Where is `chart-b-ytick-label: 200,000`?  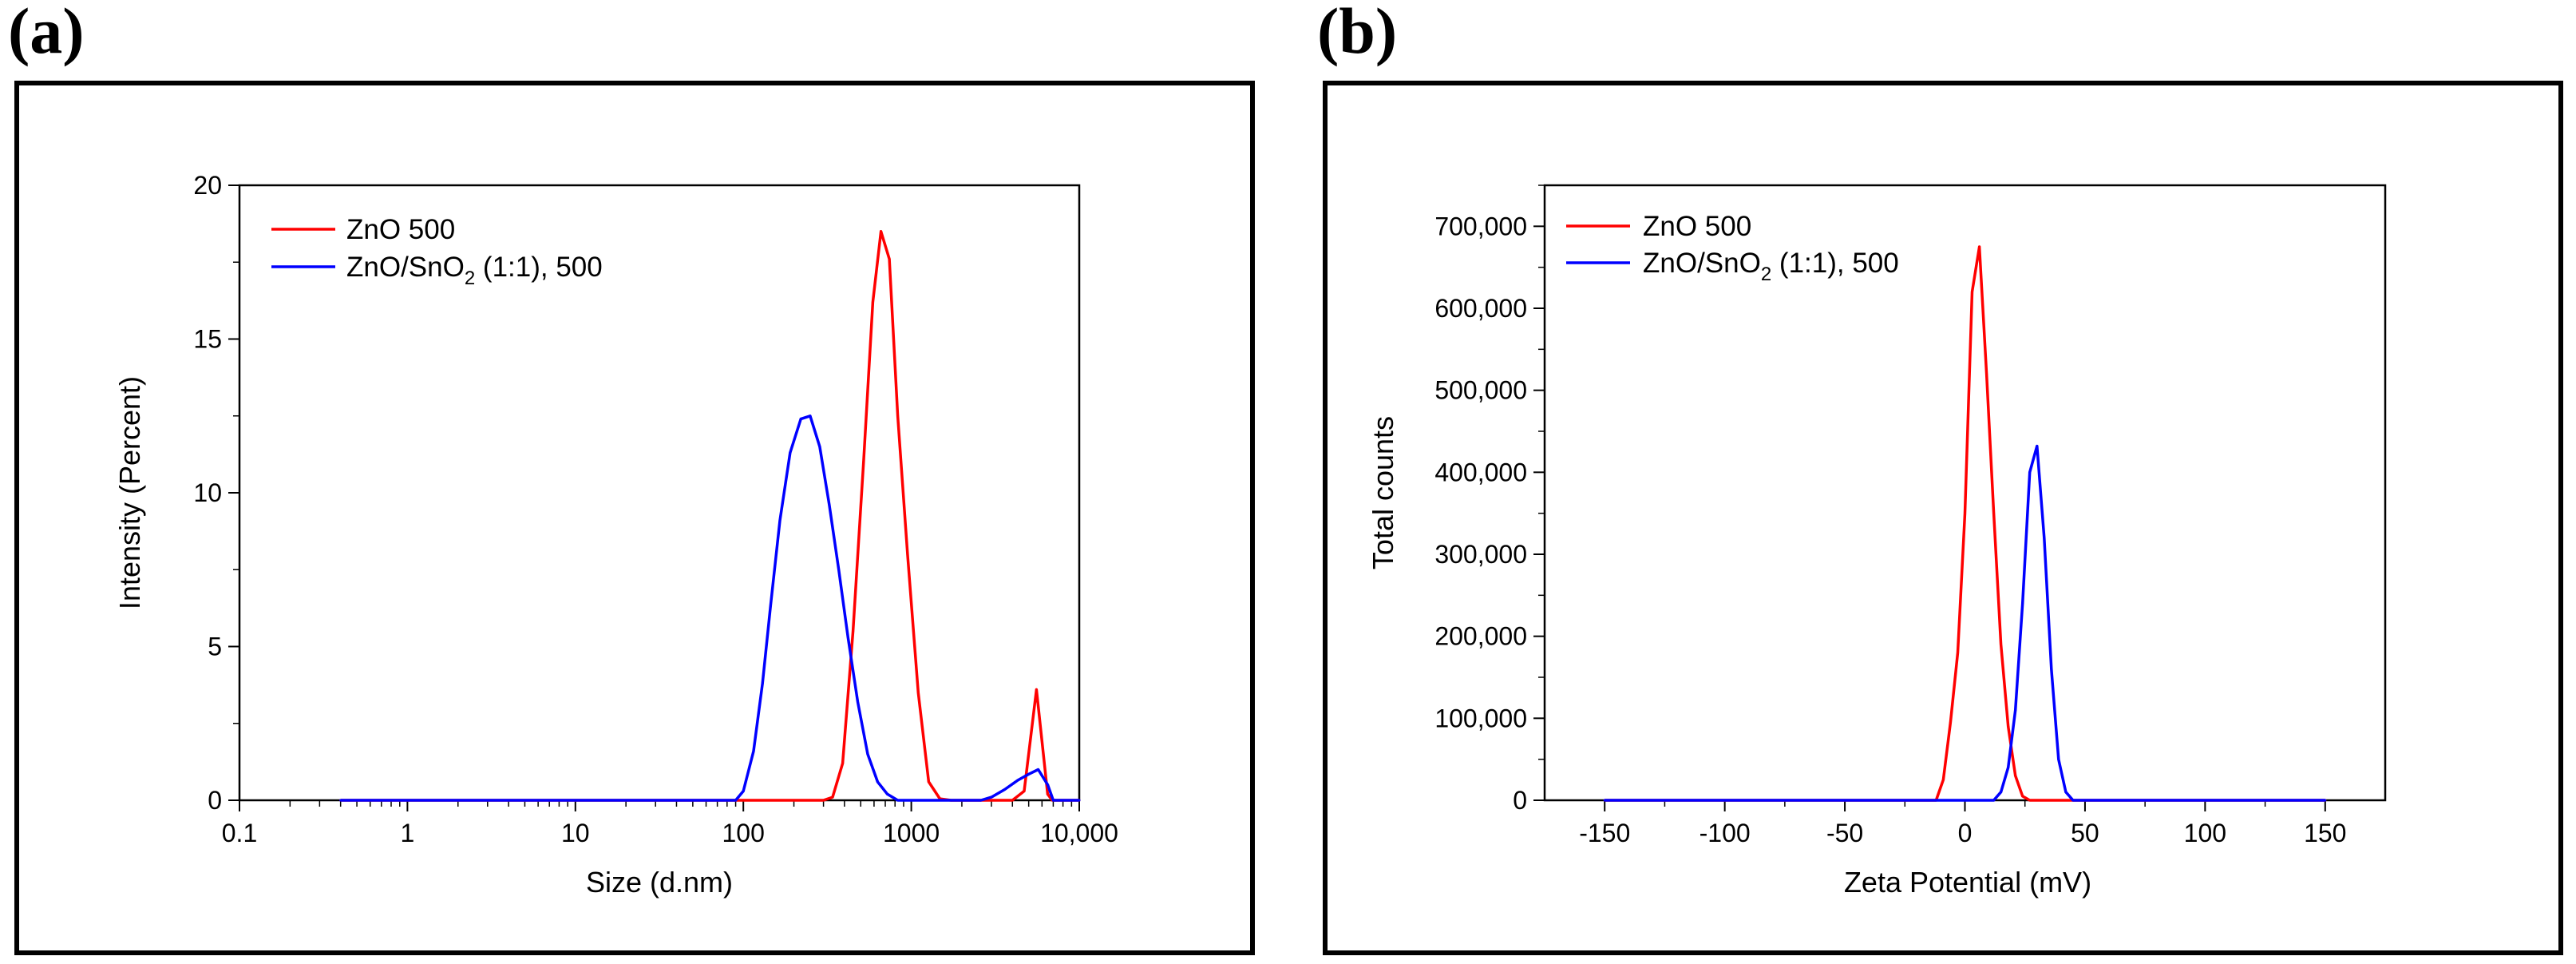
chart-b-ytick-label: 200,000 is located at coordinates (1480, 636).